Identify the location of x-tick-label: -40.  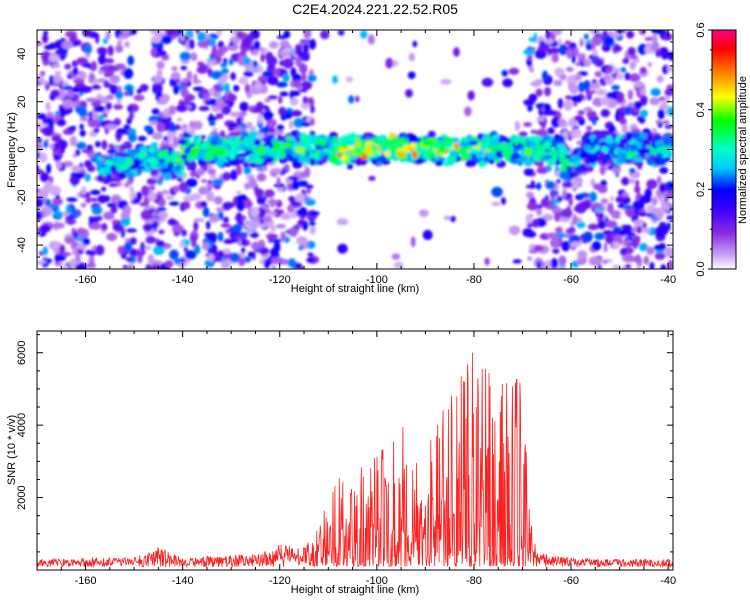
(668, 581).